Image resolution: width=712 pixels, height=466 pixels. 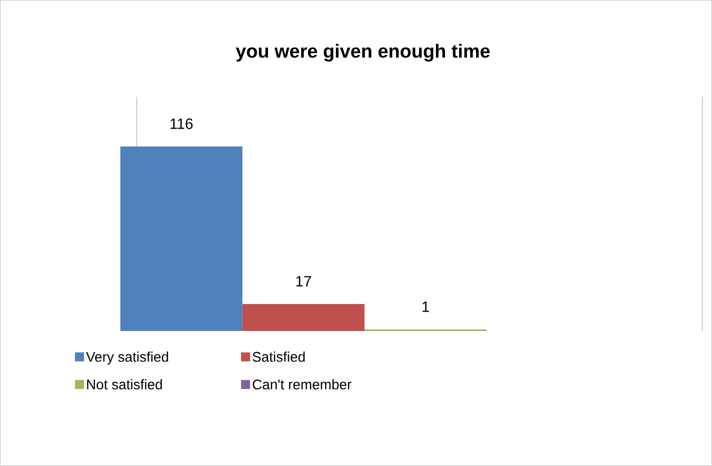 I want to click on chart-title: you were given enough time, so click(x=363, y=53).